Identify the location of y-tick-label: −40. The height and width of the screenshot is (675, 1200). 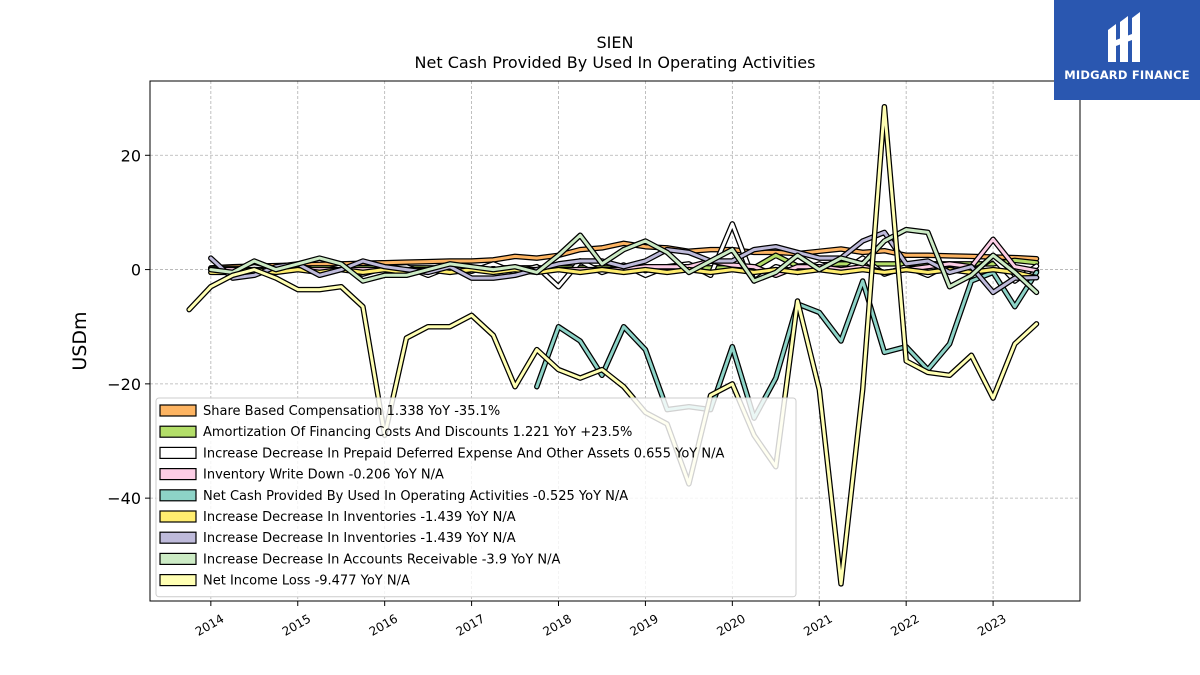
(124, 498).